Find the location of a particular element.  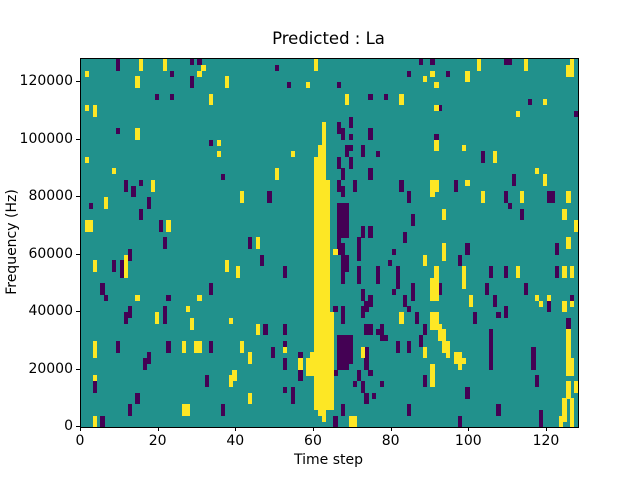

x-axis-label: Time step is located at coordinates (328, 460).